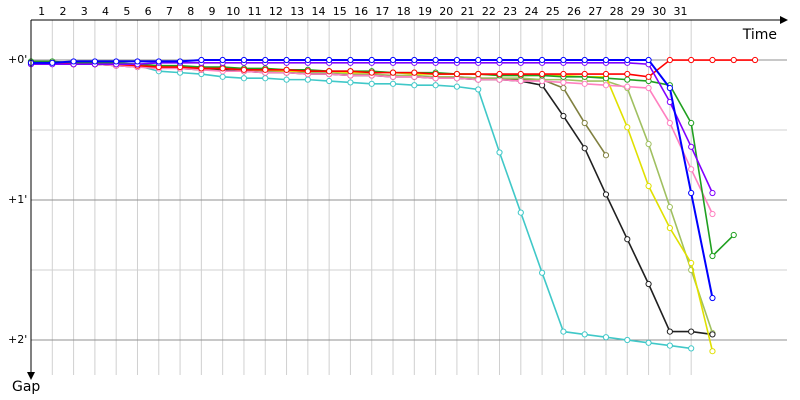 The width and height of the screenshot is (800, 400). What do you see at coordinates (468, 11) in the screenshot?
I see `x-tick-label: 21` at bounding box center [468, 11].